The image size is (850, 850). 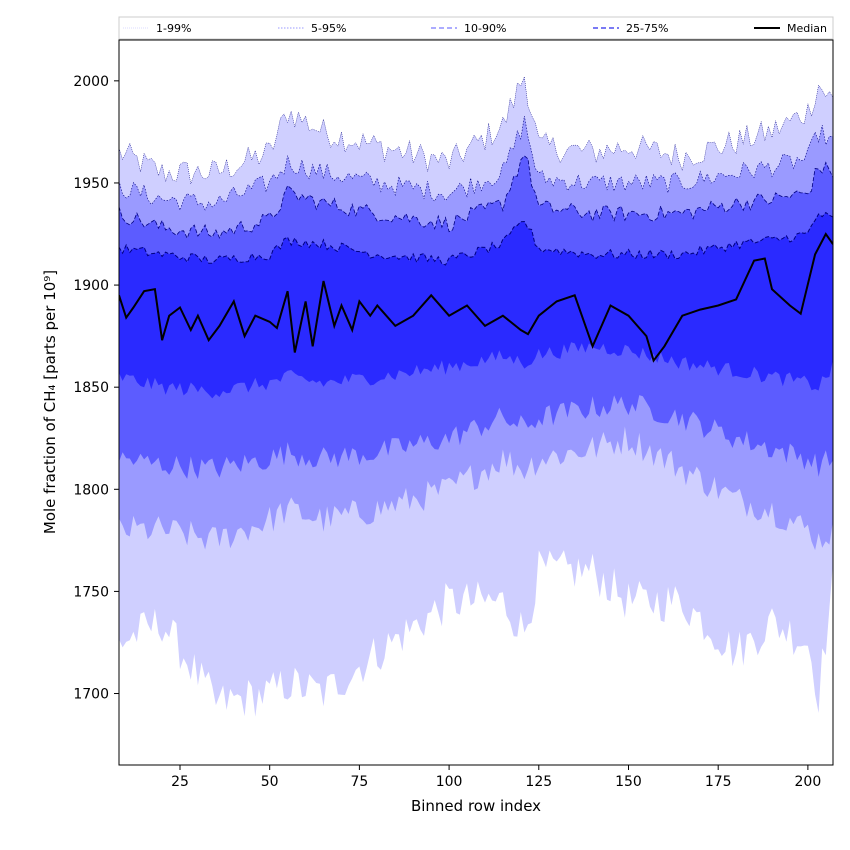 I want to click on x-tick-label: 175, so click(x=718, y=782).